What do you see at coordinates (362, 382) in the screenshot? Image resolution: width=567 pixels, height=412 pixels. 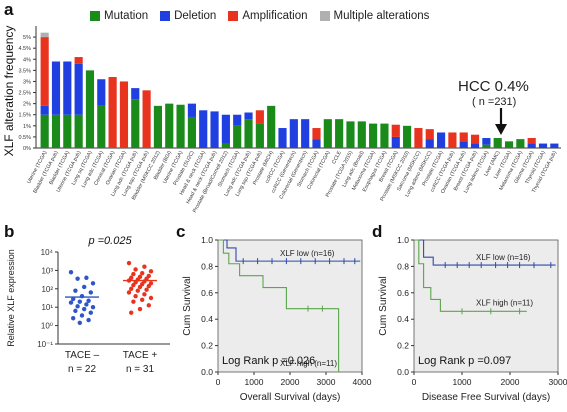 I see `c-x-tick-label: 4000` at bounding box center [362, 382].